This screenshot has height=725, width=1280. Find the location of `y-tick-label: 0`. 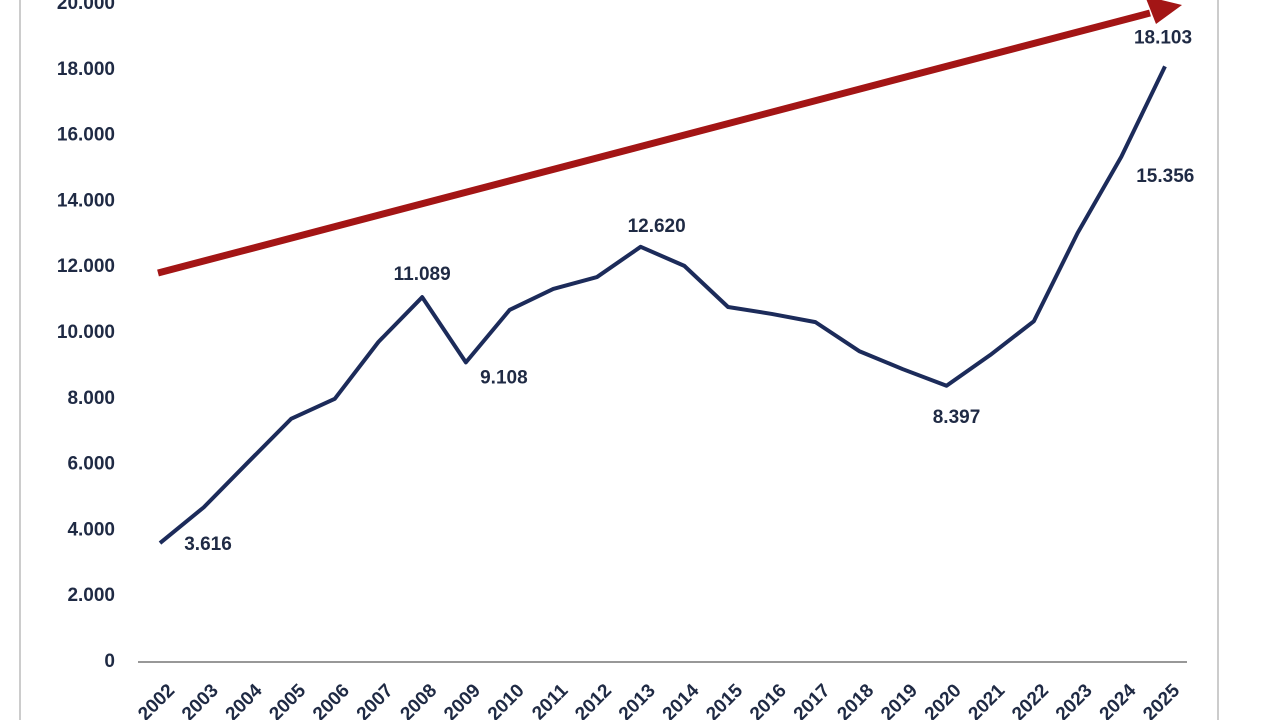

y-tick-label: 0 is located at coordinates (109, 661).